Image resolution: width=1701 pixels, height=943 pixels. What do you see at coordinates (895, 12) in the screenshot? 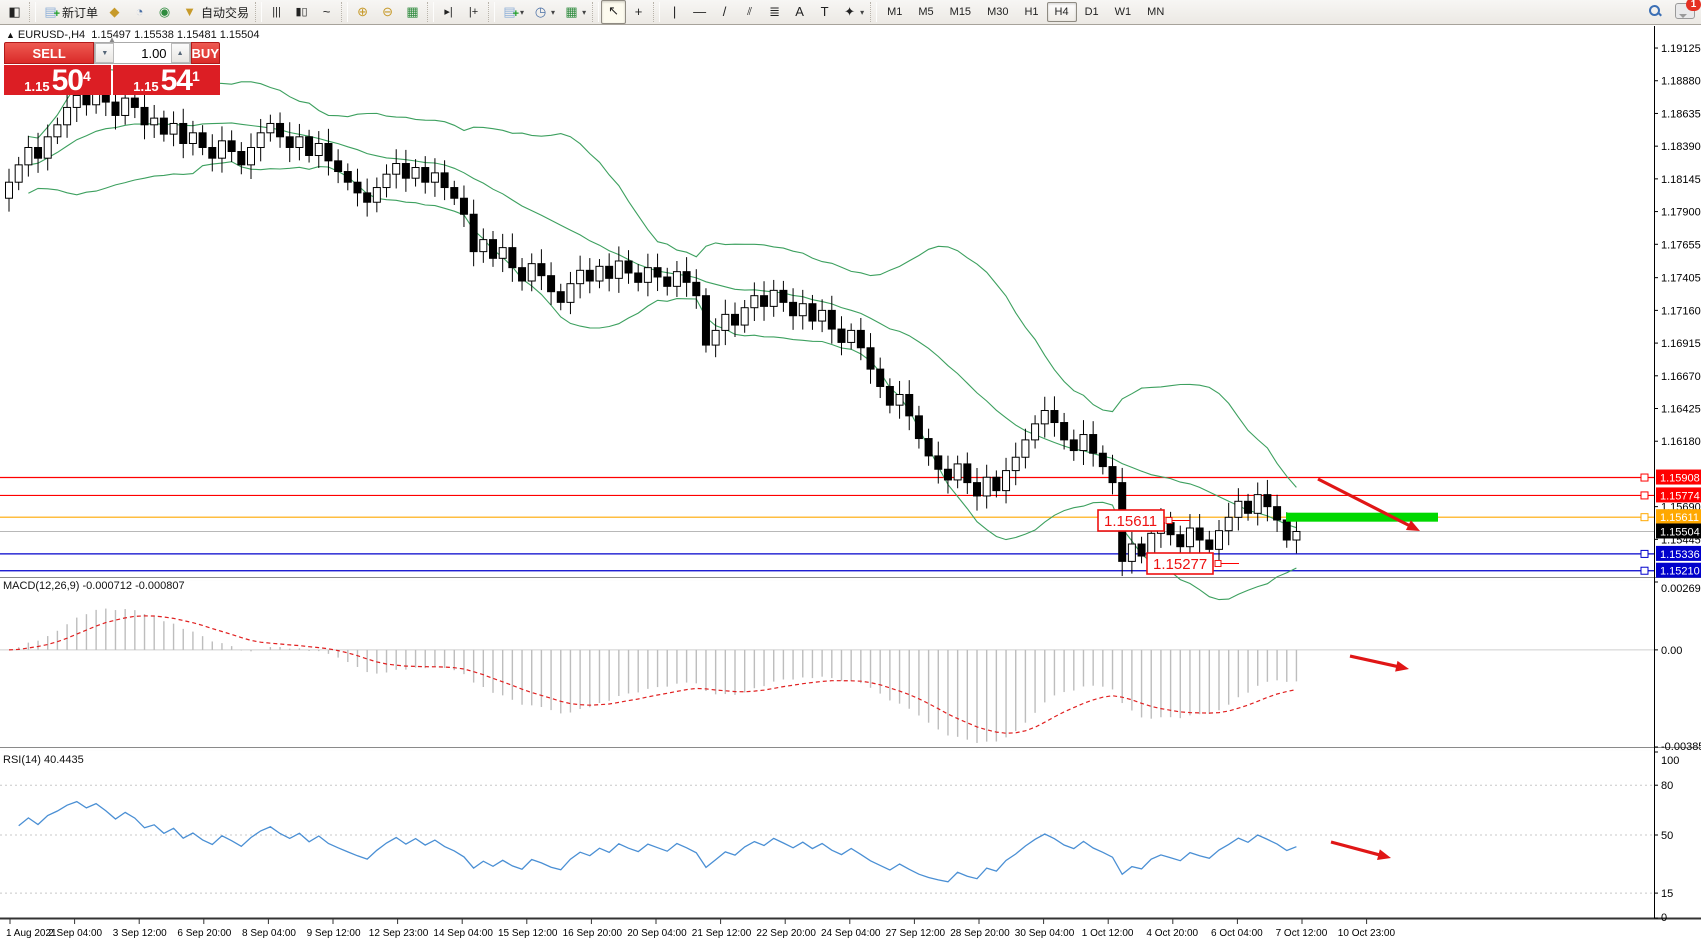
I see `timeframe-m1-button: M1` at bounding box center [895, 12].